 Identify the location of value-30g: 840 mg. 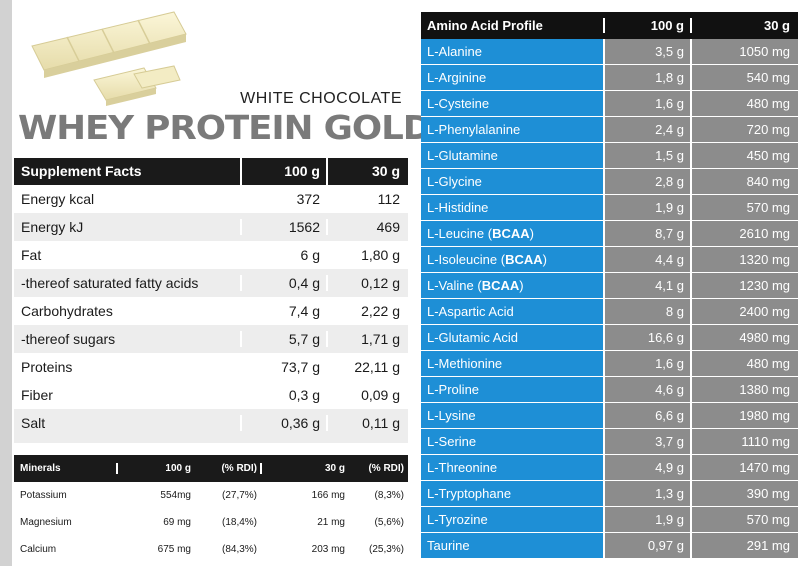
(744, 182).